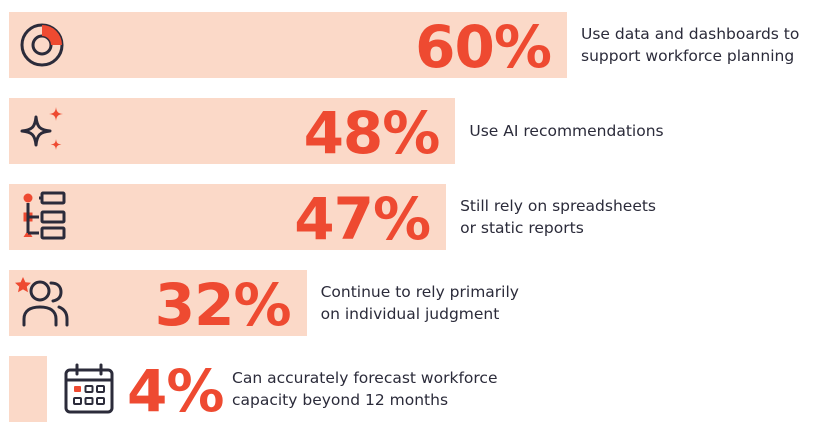 The height and width of the screenshot is (442, 830). Describe the element at coordinates (410, 314) in the screenshot. I see `category-label-line: on individual judgment` at that location.